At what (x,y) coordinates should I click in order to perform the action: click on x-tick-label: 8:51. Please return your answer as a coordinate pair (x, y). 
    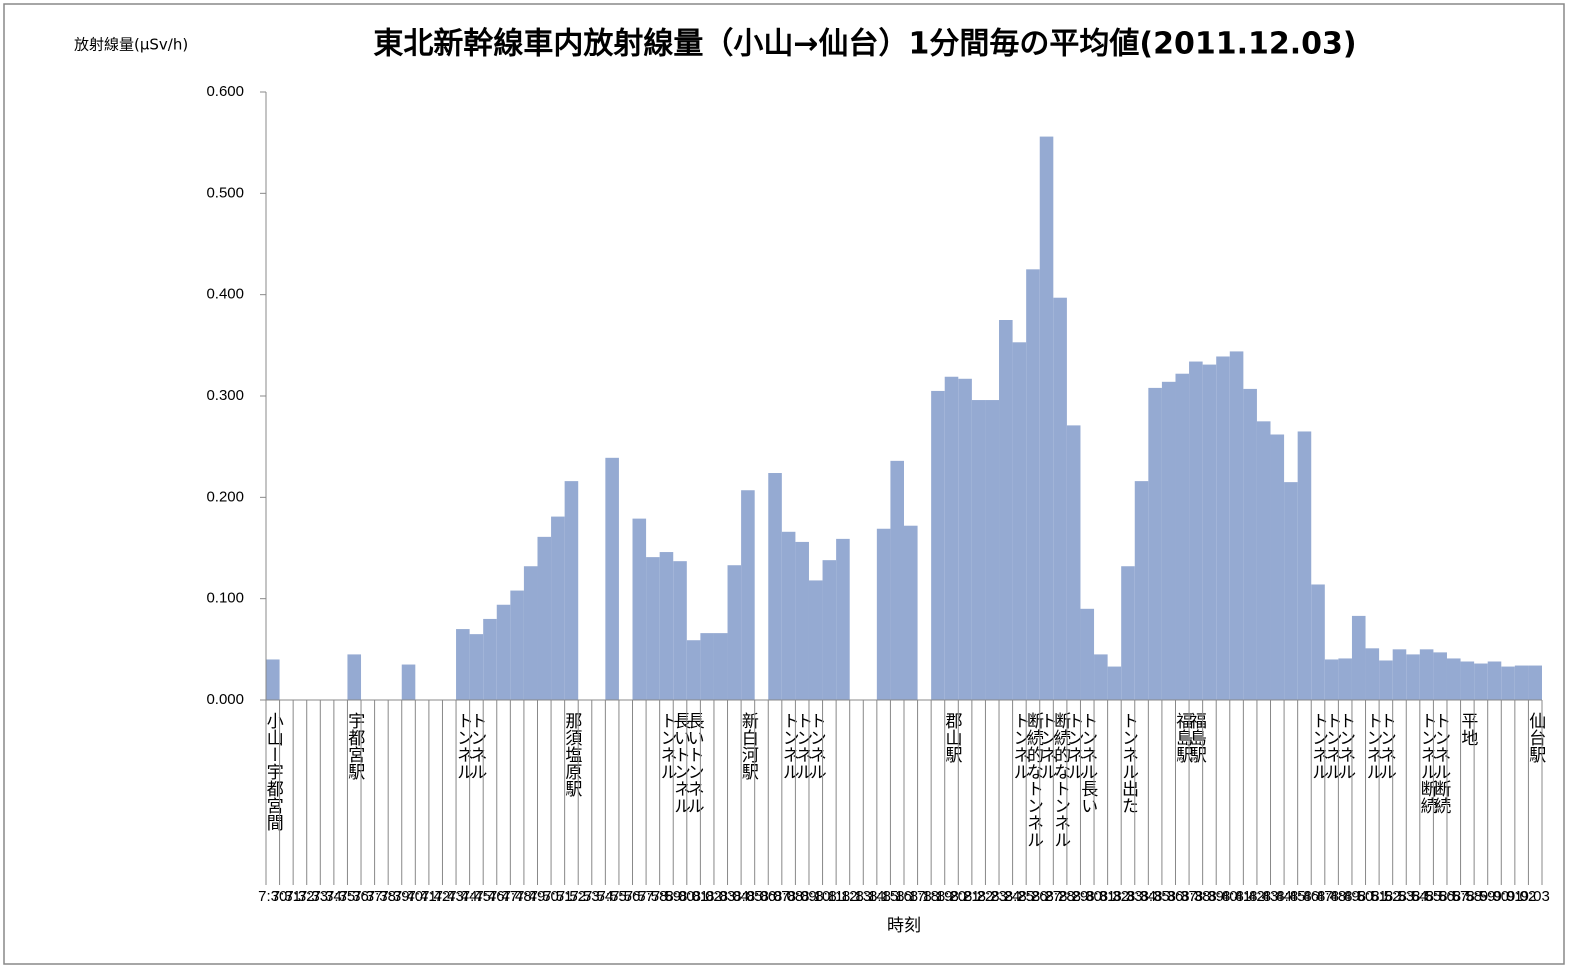
    Looking at the image, I should click on (1372, 896).